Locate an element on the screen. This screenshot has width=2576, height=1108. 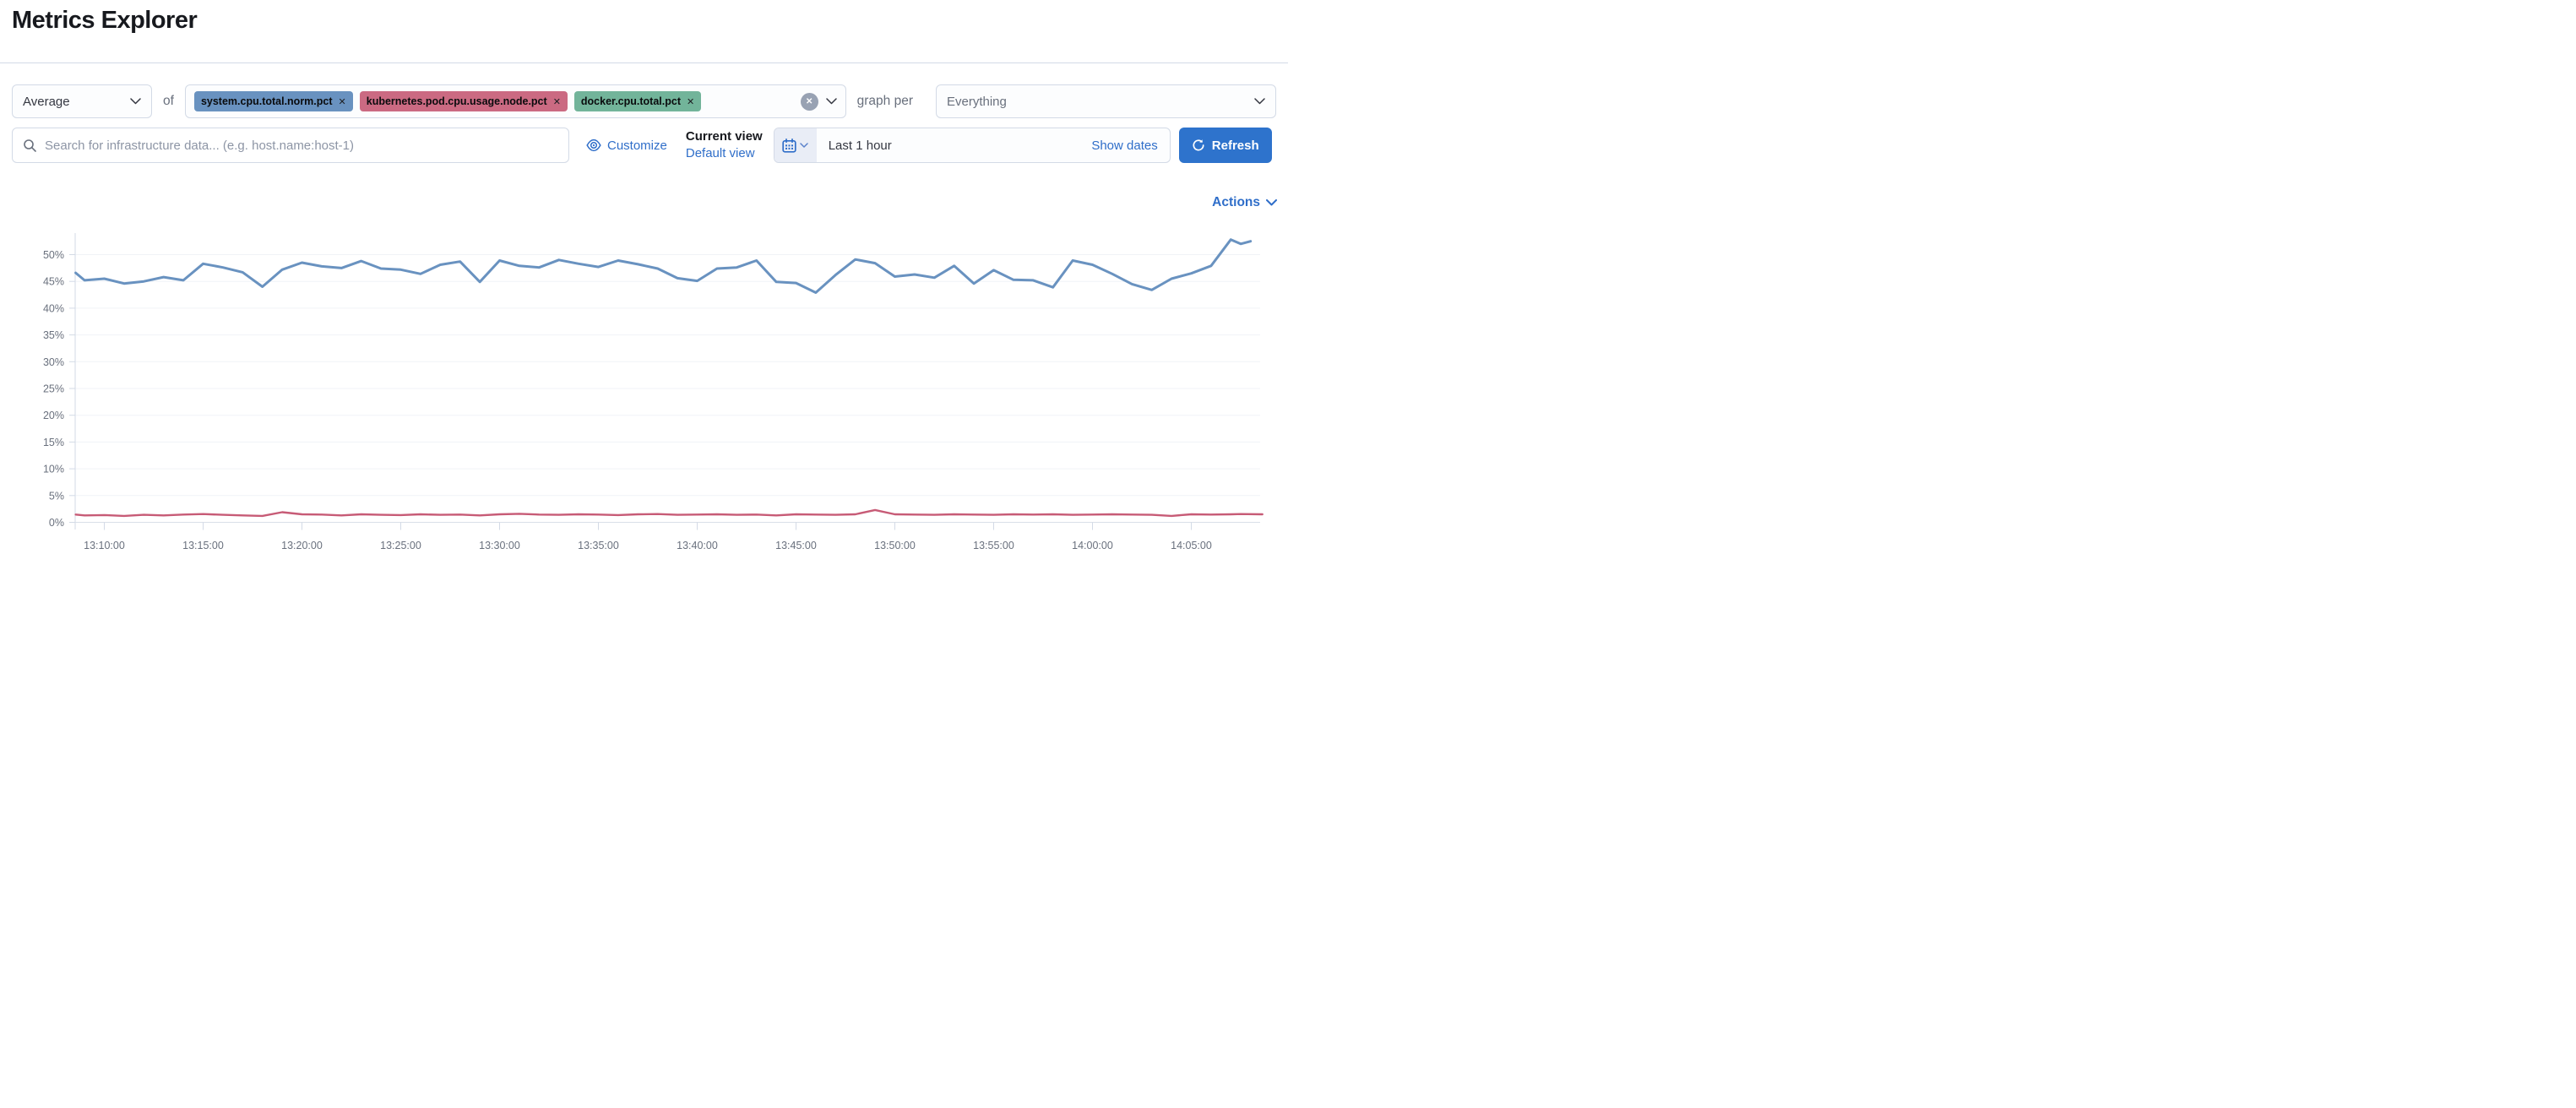
y-axis-tick-label: 15% is located at coordinates (53, 442).